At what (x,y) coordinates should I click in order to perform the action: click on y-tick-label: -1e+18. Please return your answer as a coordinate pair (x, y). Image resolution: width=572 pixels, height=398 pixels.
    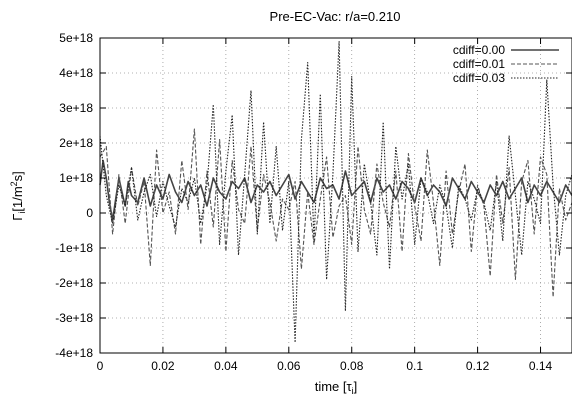
    Looking at the image, I should click on (74, 248).